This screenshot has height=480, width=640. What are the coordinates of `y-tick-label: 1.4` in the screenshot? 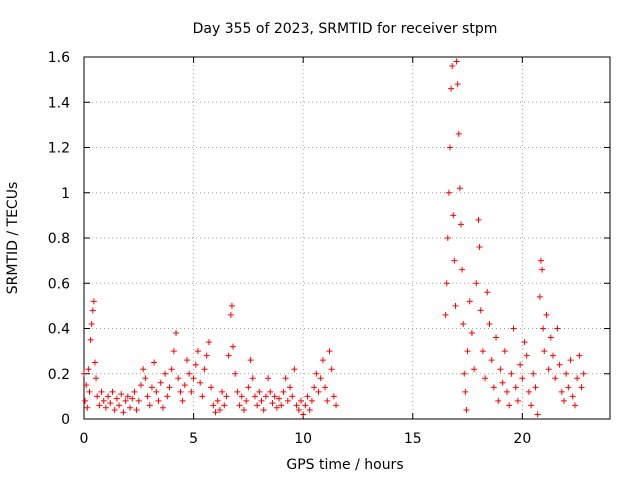 It's located at (59, 103).